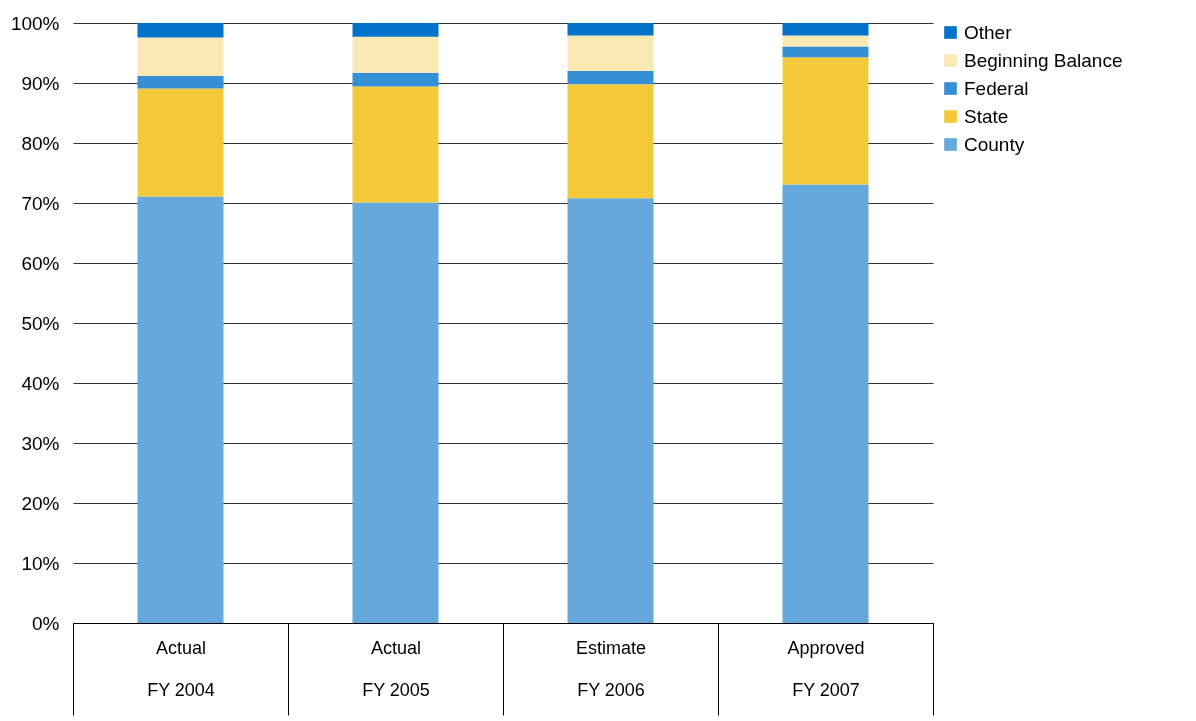 Image resolution: width=1196 pixels, height=721 pixels. Describe the element at coordinates (40, 563) in the screenshot. I see `y-tick-label: 10%` at that location.